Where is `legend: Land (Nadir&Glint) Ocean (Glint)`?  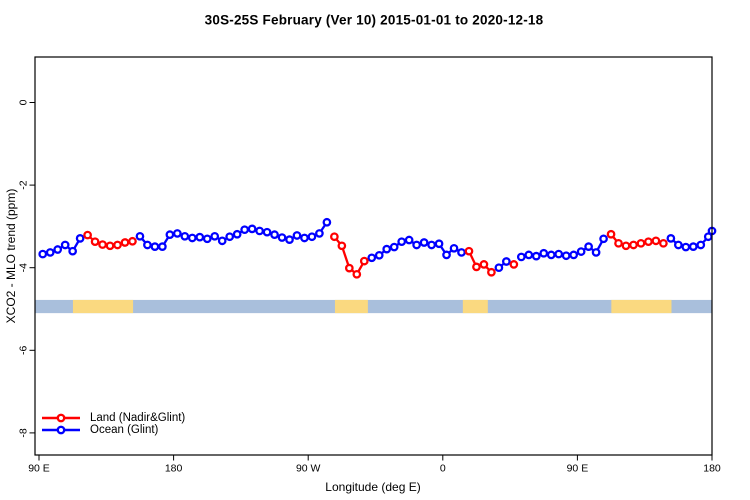 legend: Land (Nadir&Glint) Ocean (Glint) is located at coordinates (112, 424).